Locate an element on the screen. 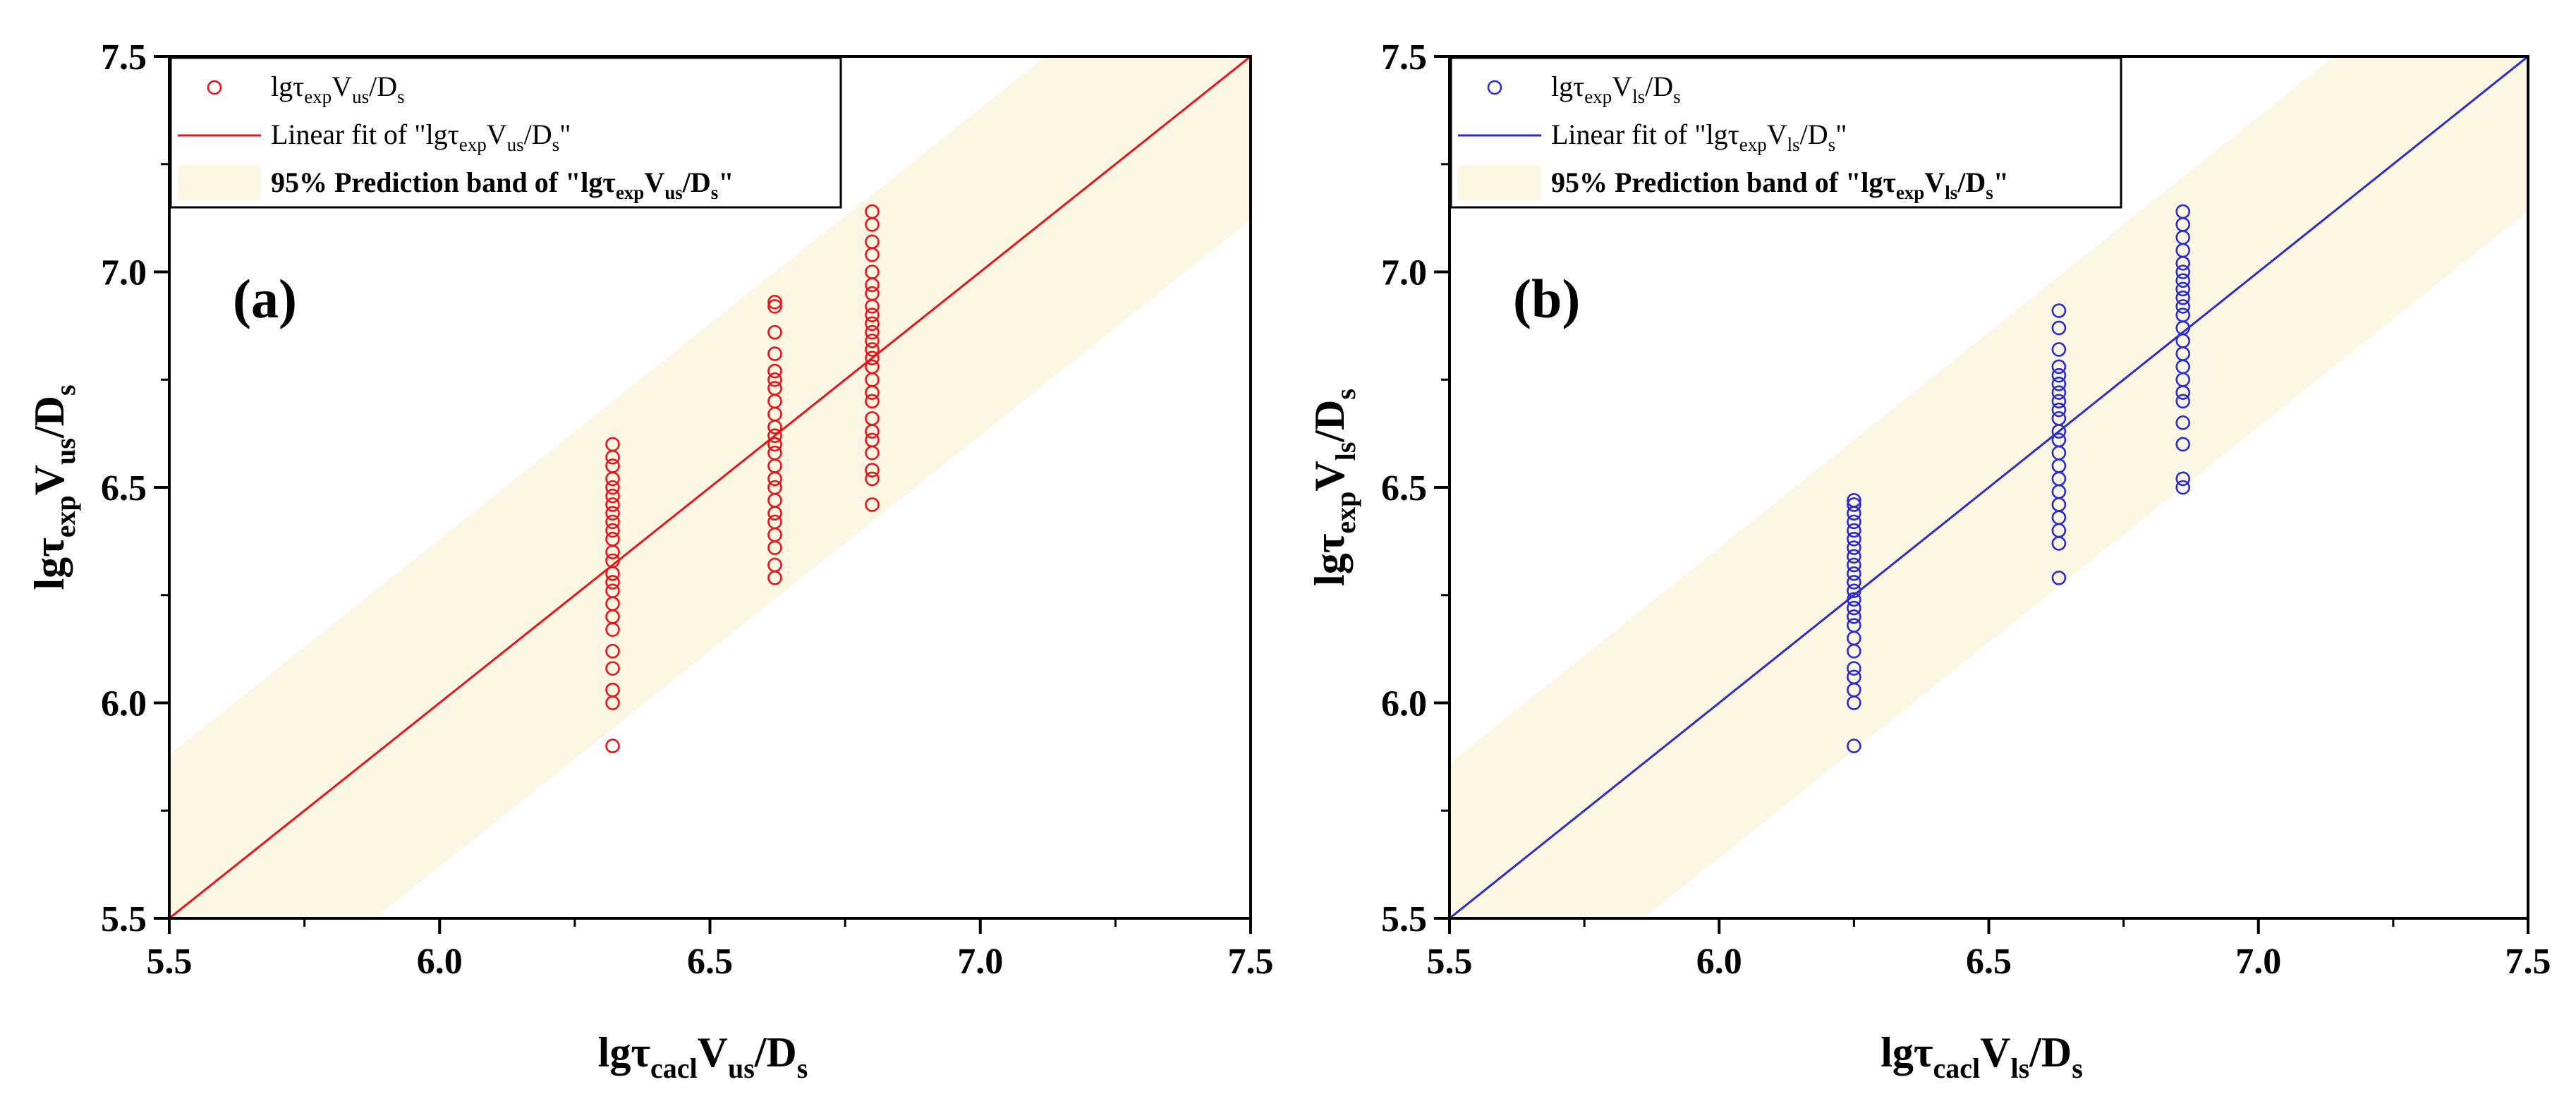 The height and width of the screenshot is (1101, 2576). y-axis-label: lgτexpVus/Ds is located at coordinates (53, 487).